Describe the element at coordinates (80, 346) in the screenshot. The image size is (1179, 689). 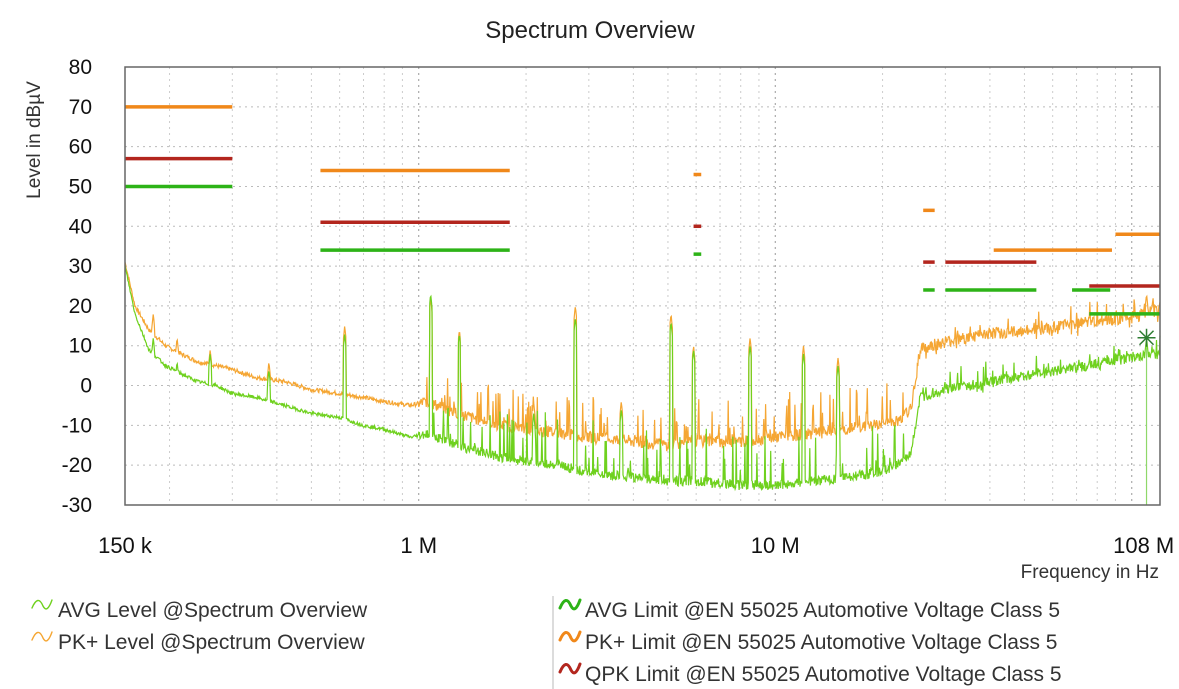
I see `y-tick-label: 10` at that location.